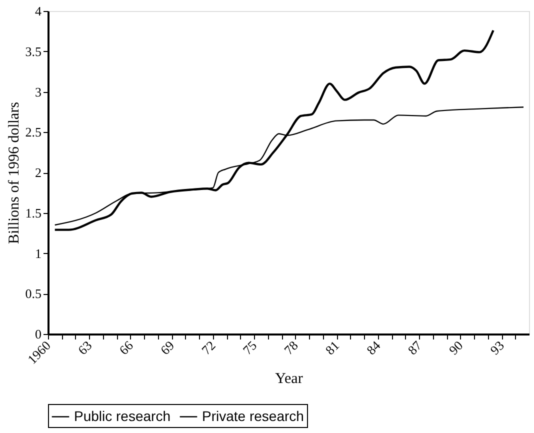 Image resolution: width=534 pixels, height=433 pixels. I want to click on x-tick-label: 69, so click(167, 348).